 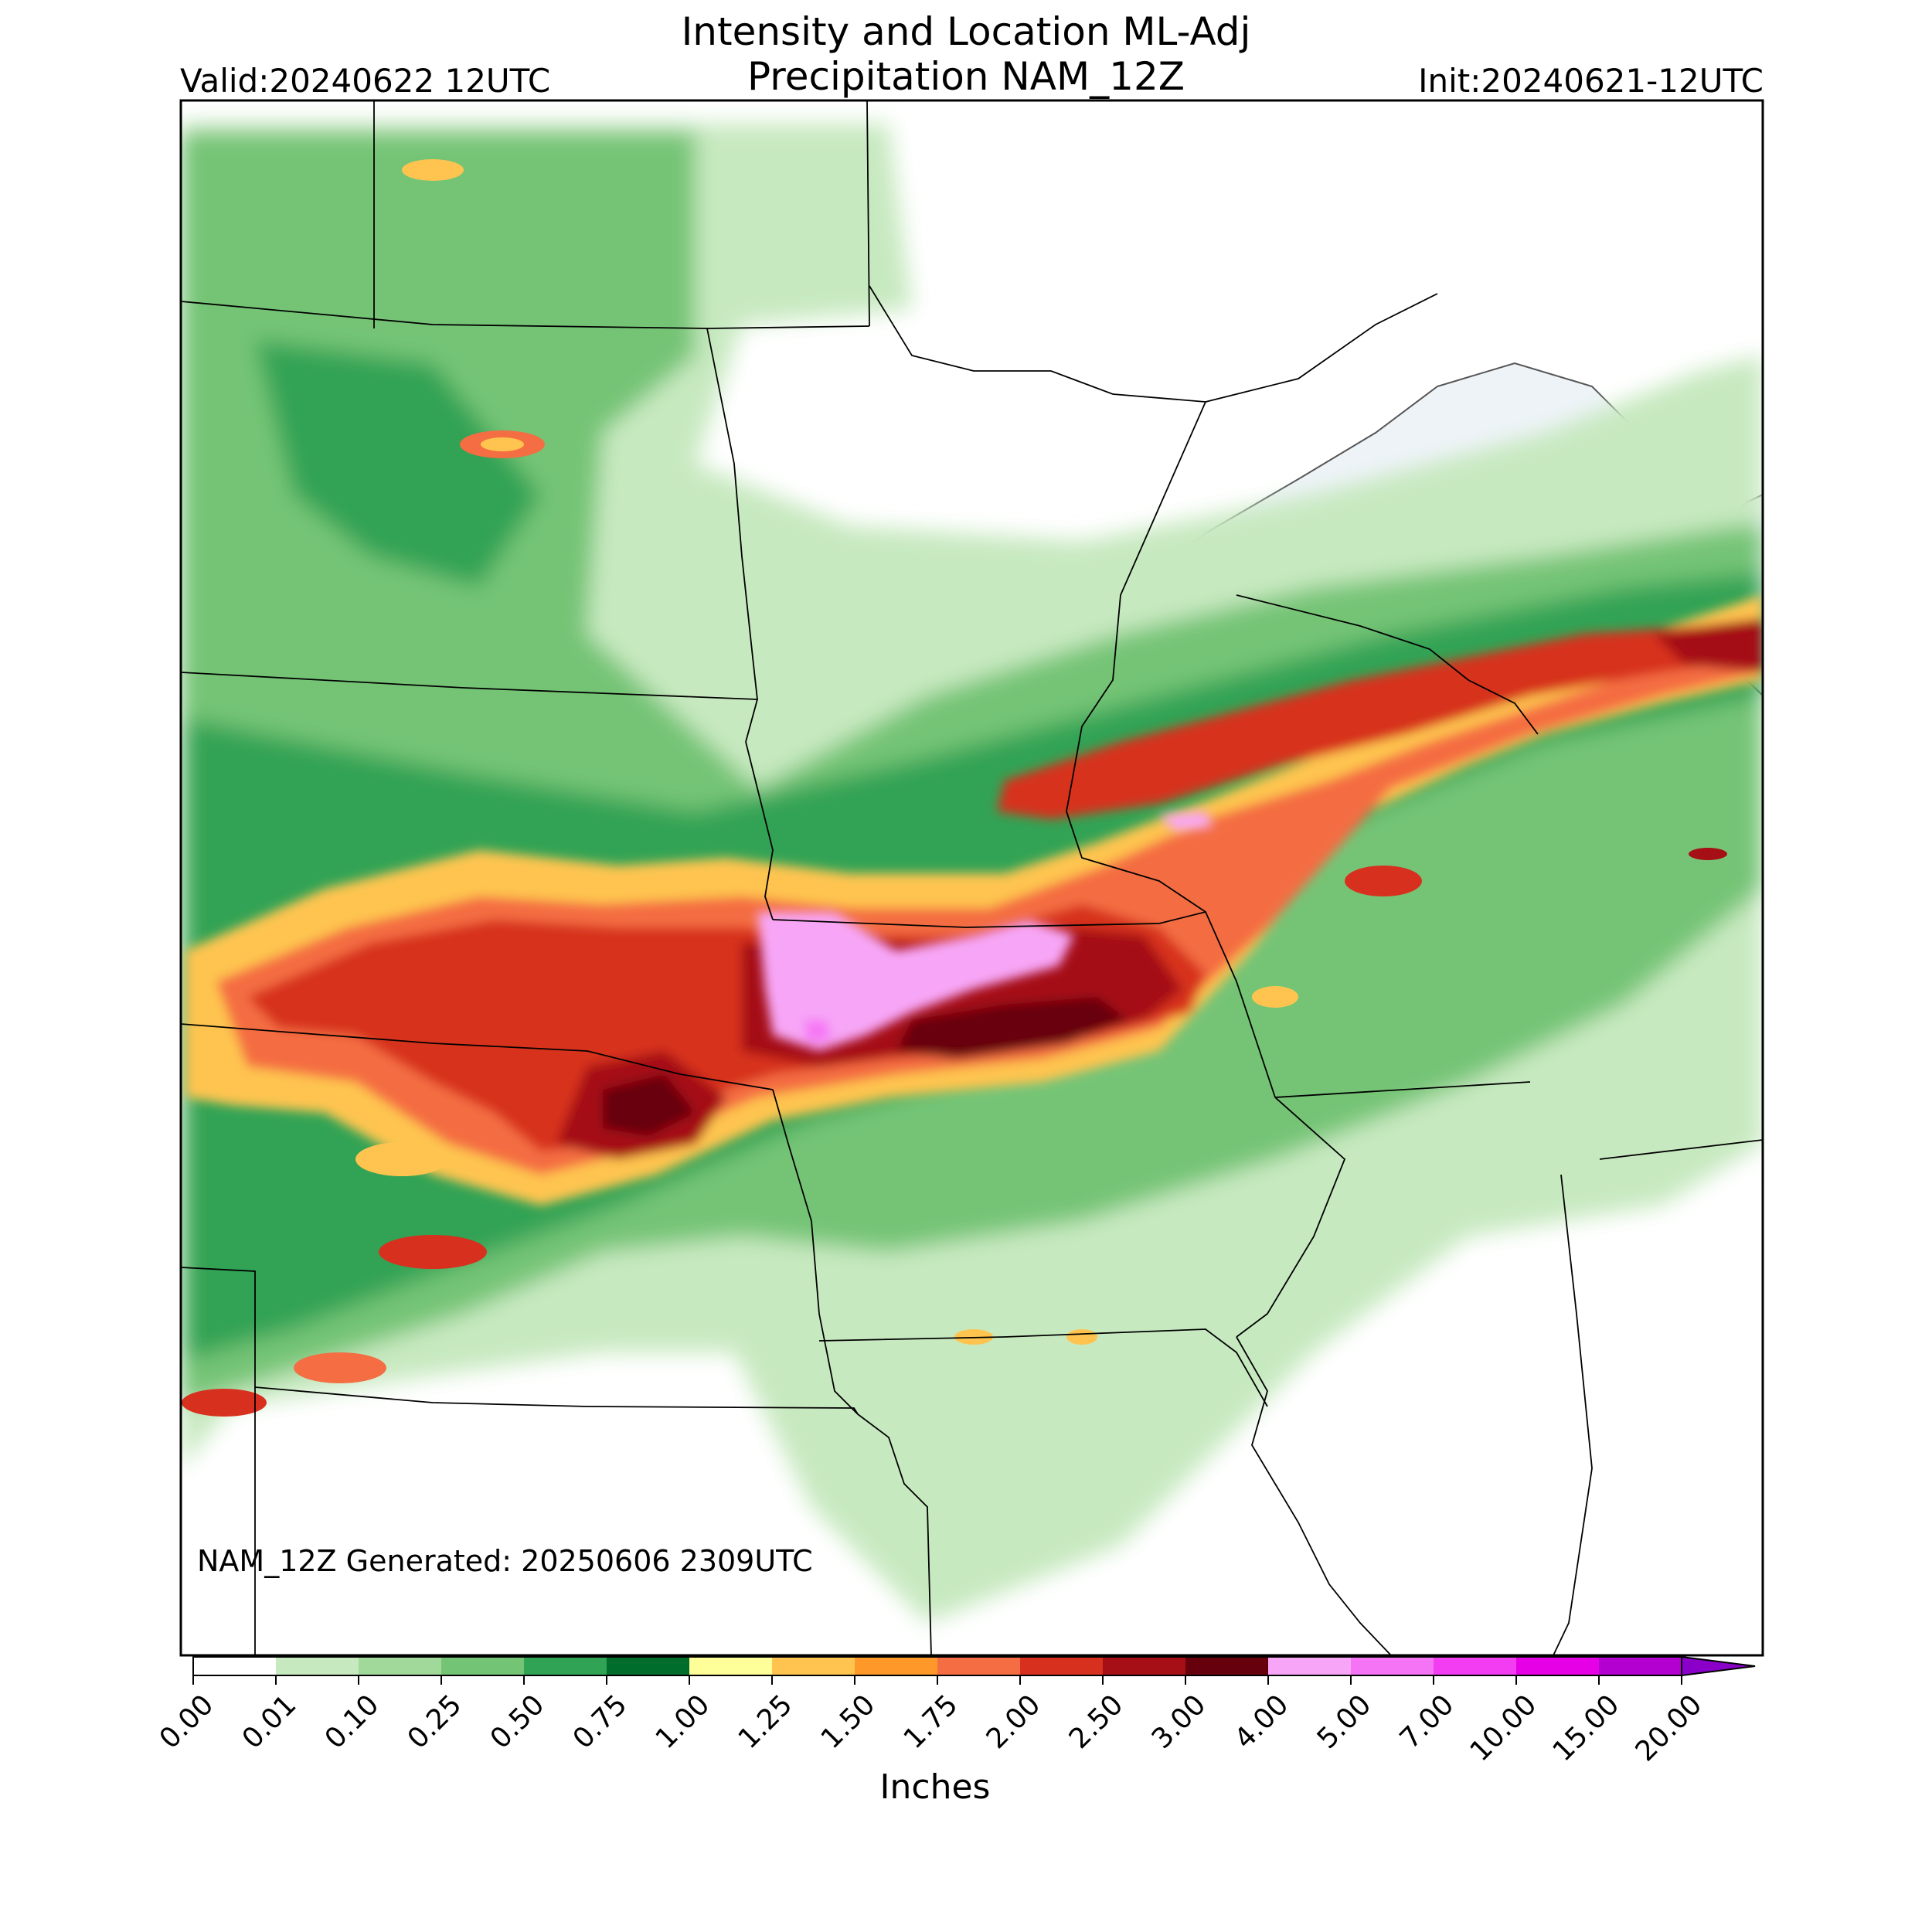 What do you see at coordinates (766, 1722) in the screenshot?
I see `colorbar-tick-label: 1.25` at bounding box center [766, 1722].